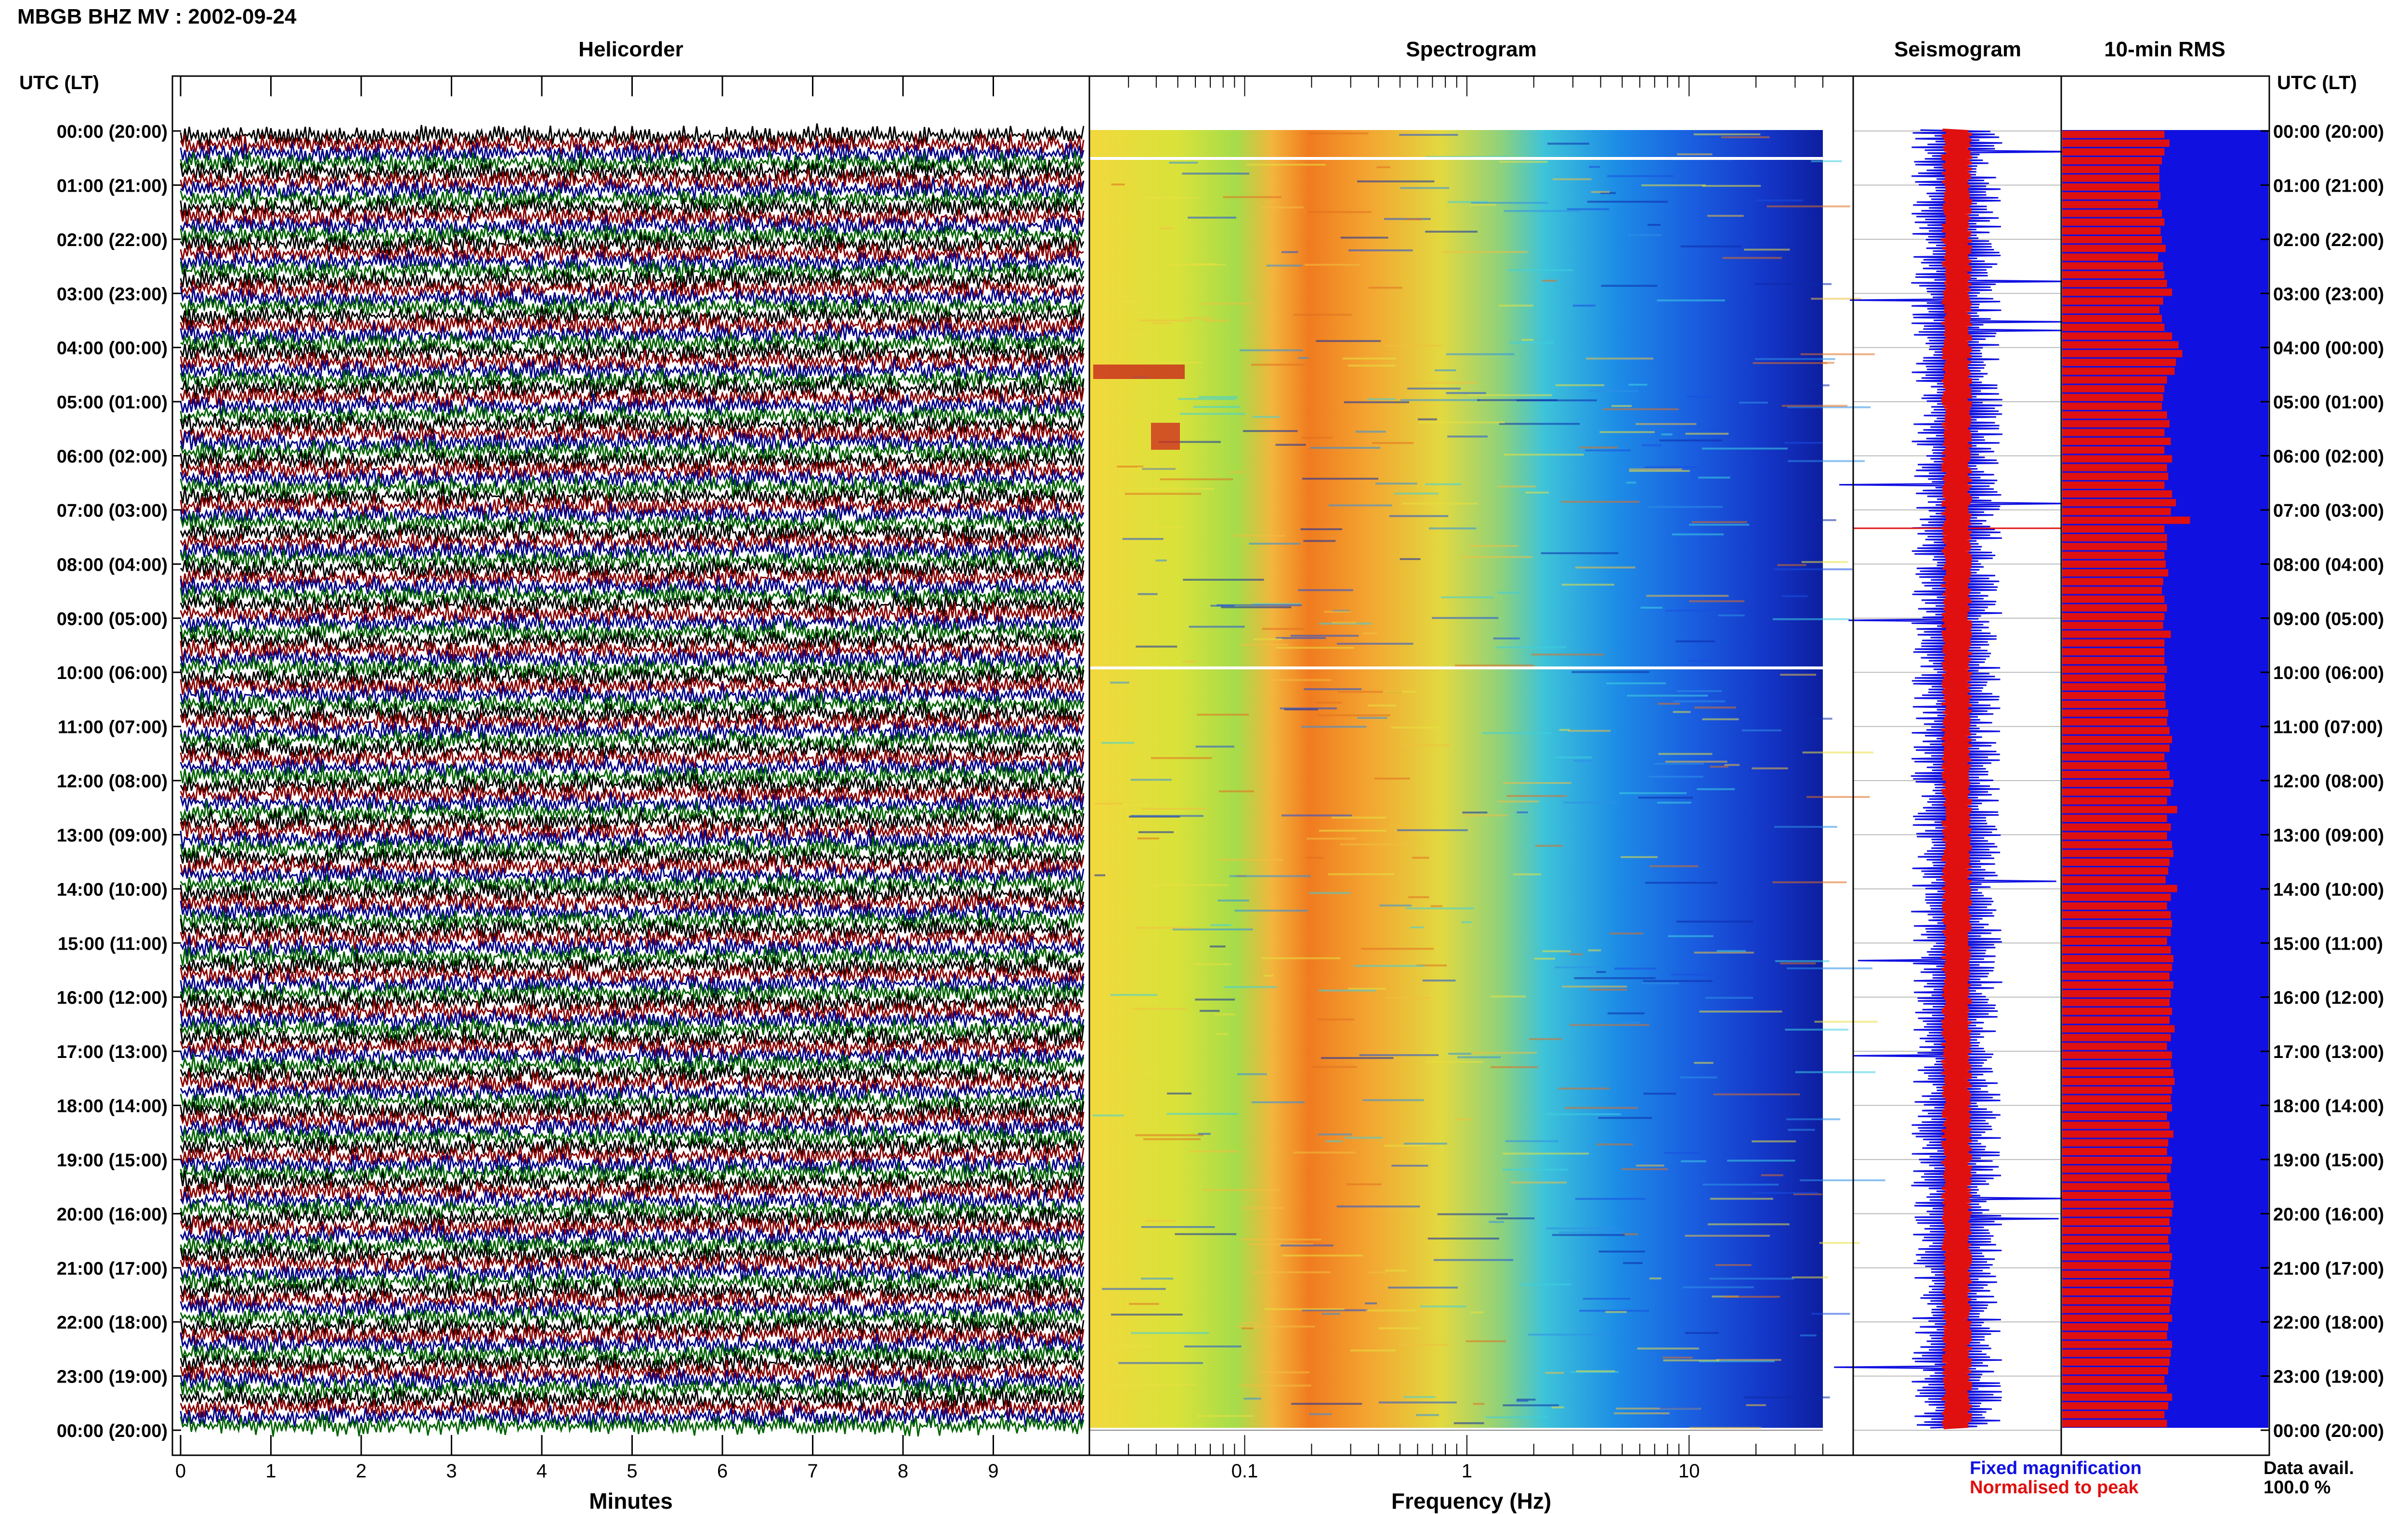 The height and width of the screenshot is (1514, 2408). Describe the element at coordinates (1471, 49) in the screenshot. I see `panel-title-spectrogram: Spectrogram` at that location.